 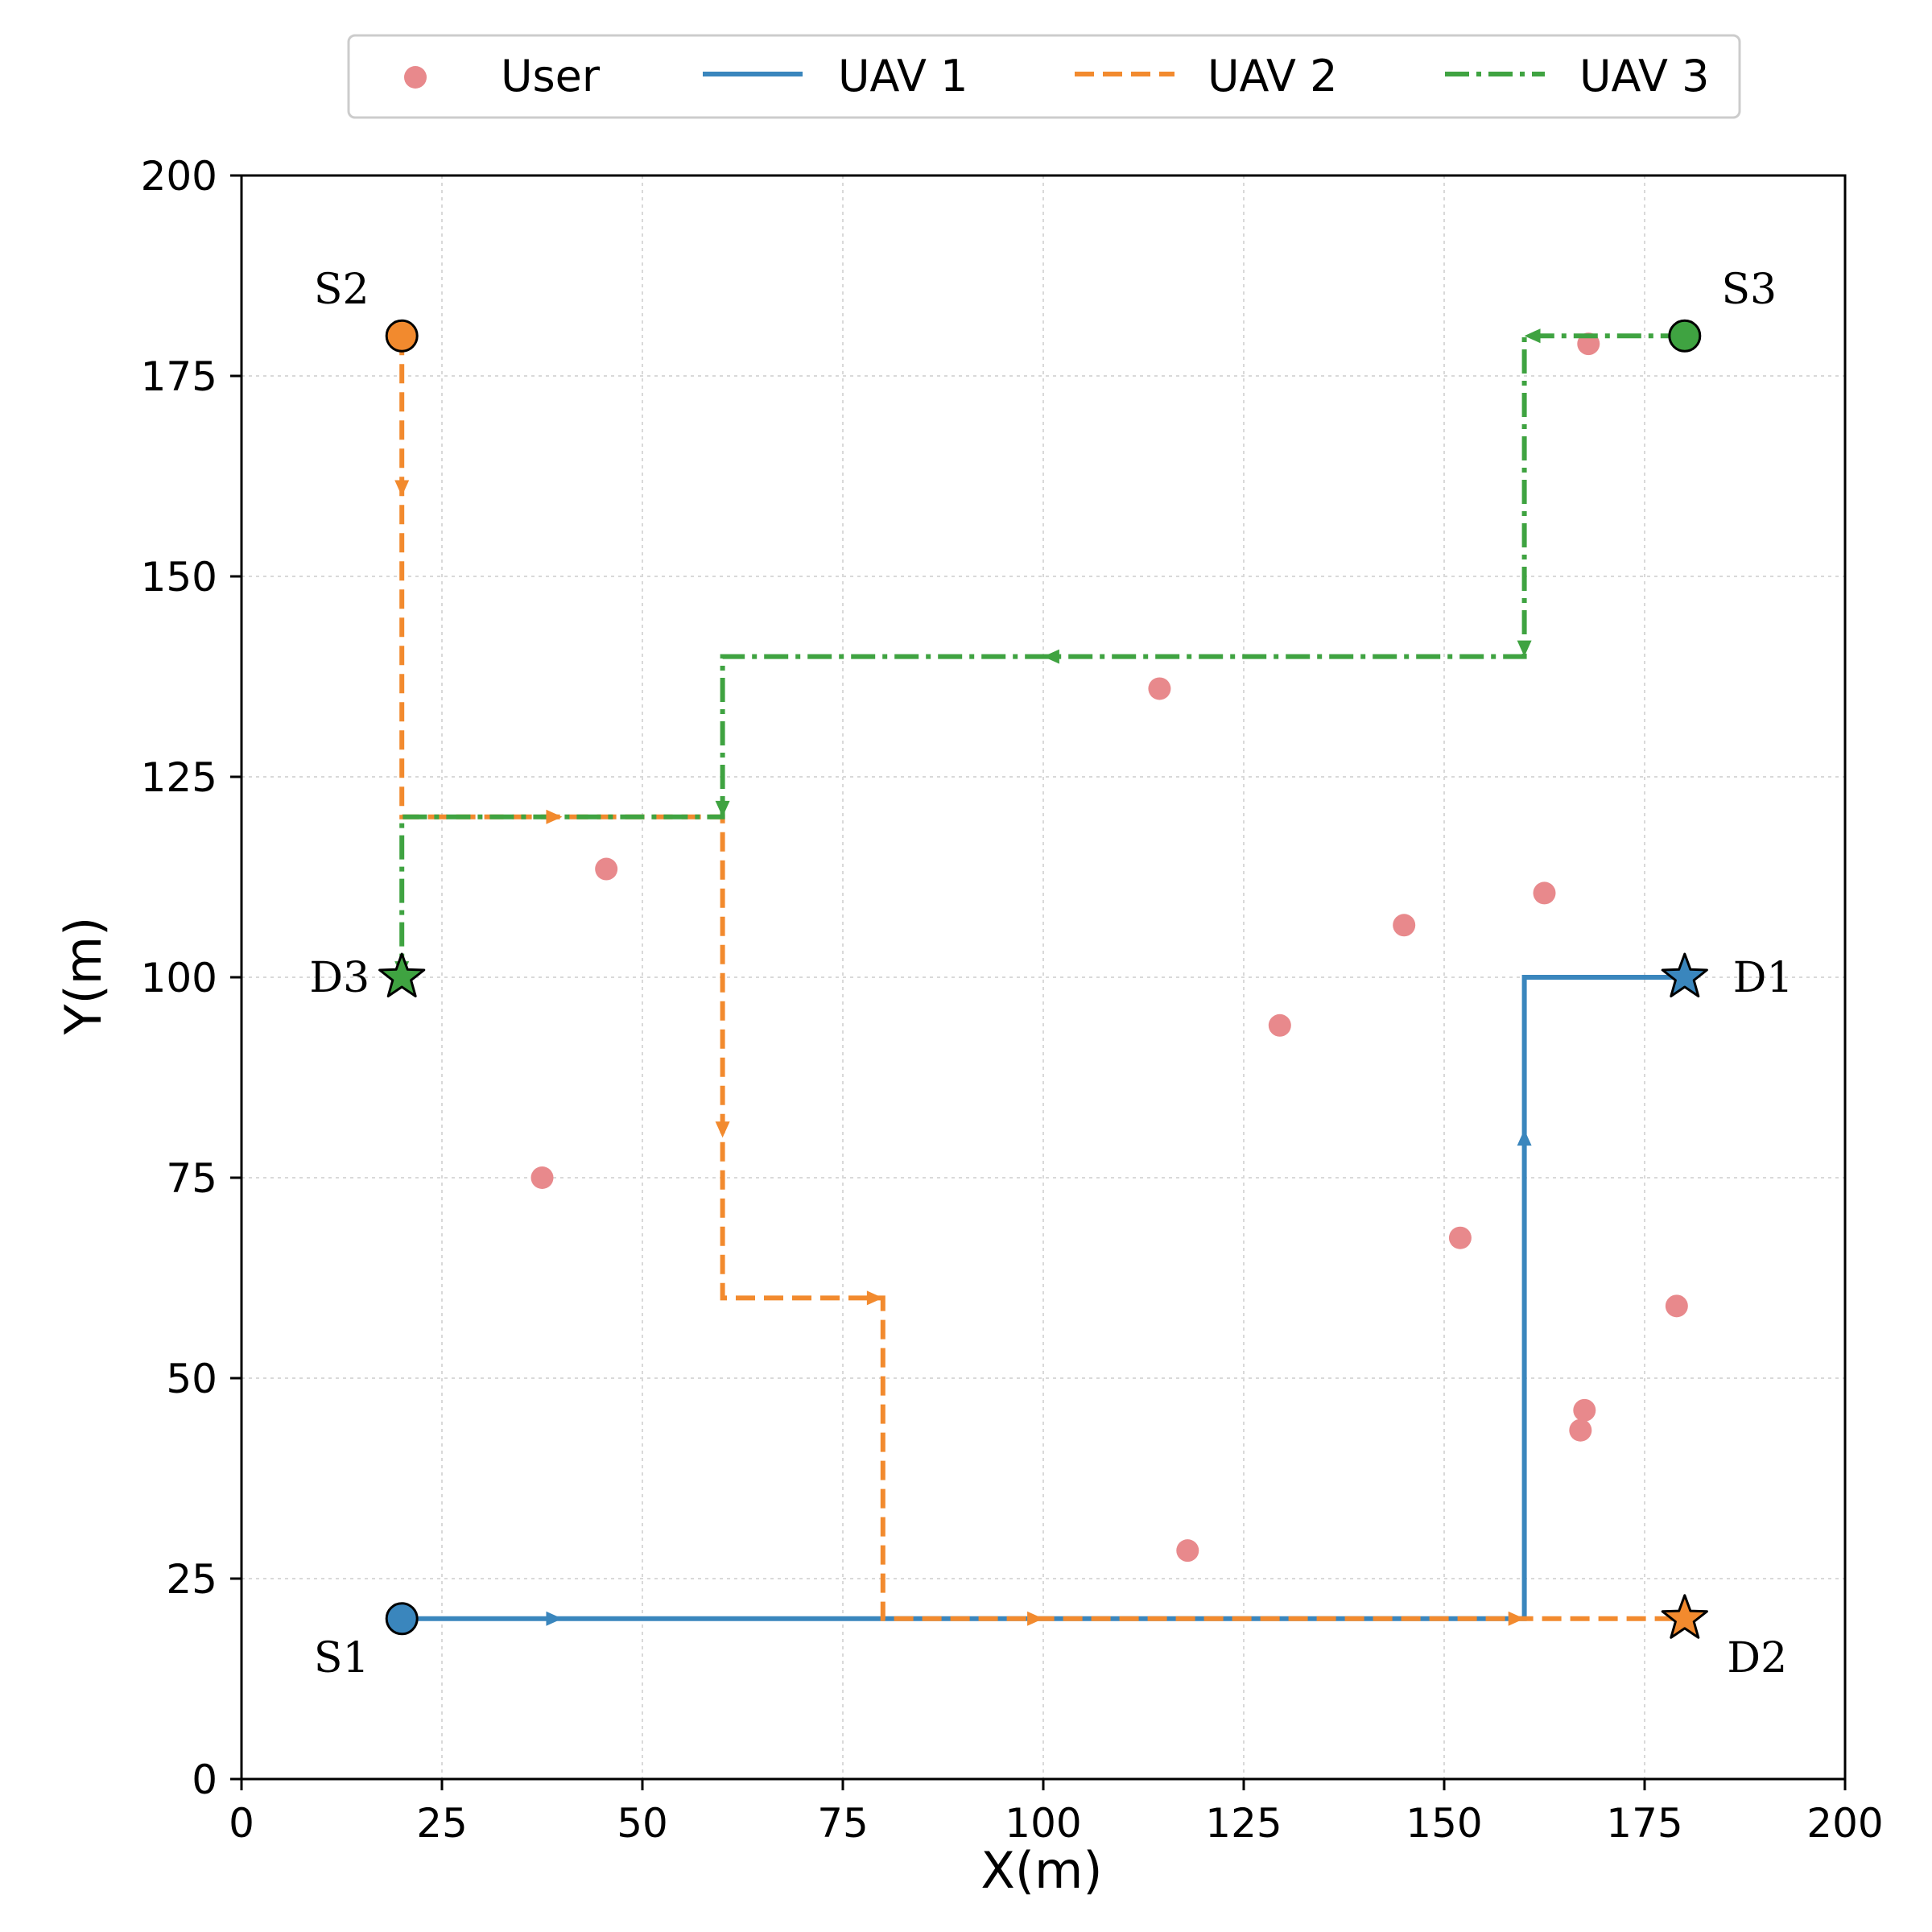 What do you see at coordinates (191, 1178) in the screenshot?
I see `y-tick-label: 75` at bounding box center [191, 1178].